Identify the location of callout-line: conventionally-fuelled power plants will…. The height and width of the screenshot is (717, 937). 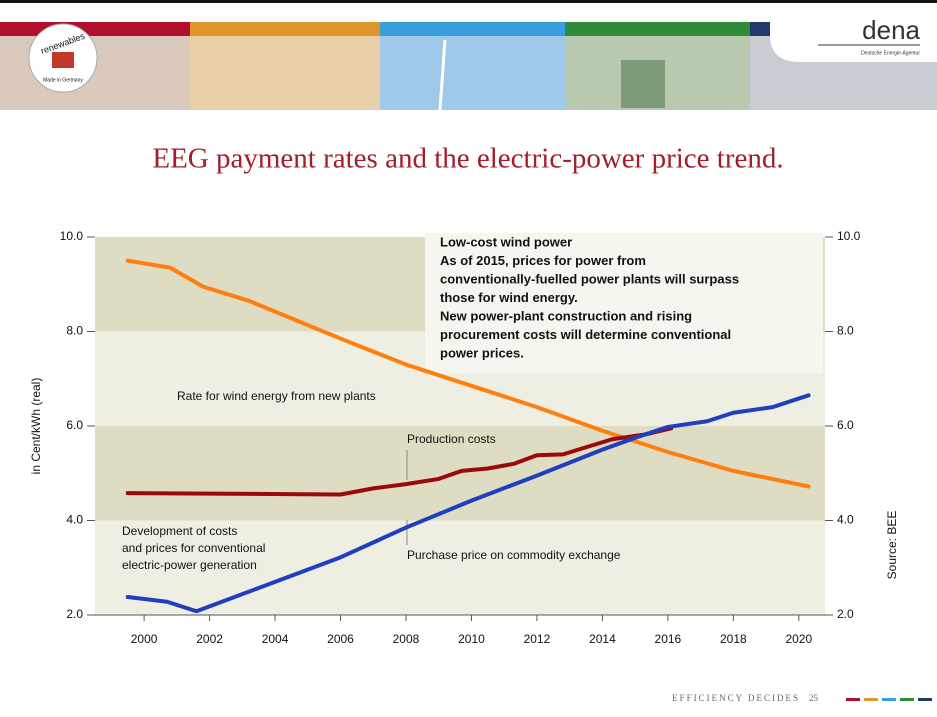
(589, 278).